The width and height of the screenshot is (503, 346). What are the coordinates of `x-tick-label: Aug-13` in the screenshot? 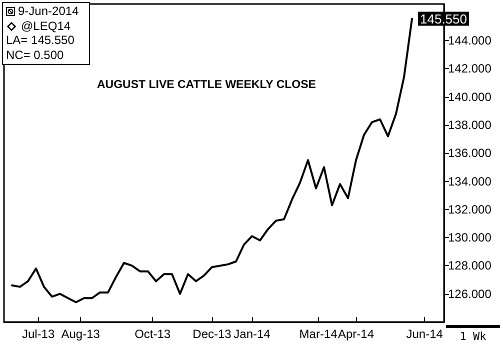 It's located at (80, 334).